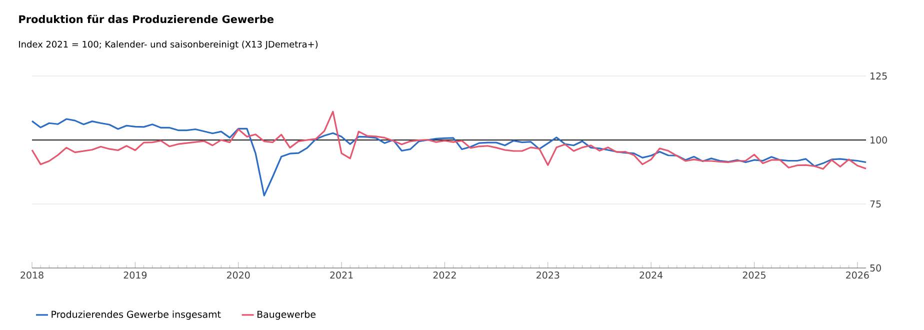 This screenshot has height=330, width=924. I want to click on legend-label: Produzierendes Gewerbe insgesamt, so click(136, 315).